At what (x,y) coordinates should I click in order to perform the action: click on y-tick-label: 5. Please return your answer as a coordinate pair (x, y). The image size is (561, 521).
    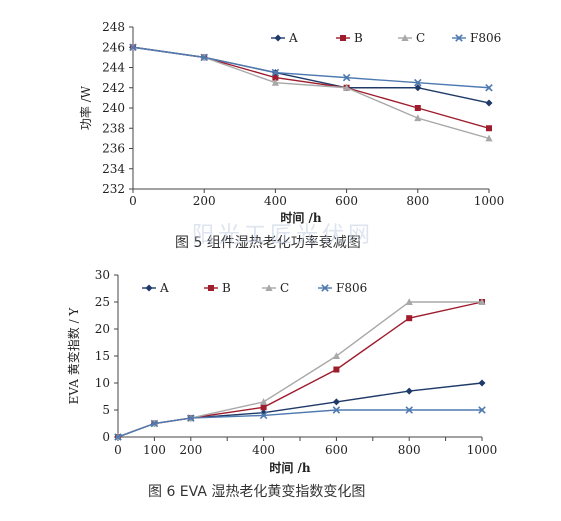
    Looking at the image, I should click on (106, 410).